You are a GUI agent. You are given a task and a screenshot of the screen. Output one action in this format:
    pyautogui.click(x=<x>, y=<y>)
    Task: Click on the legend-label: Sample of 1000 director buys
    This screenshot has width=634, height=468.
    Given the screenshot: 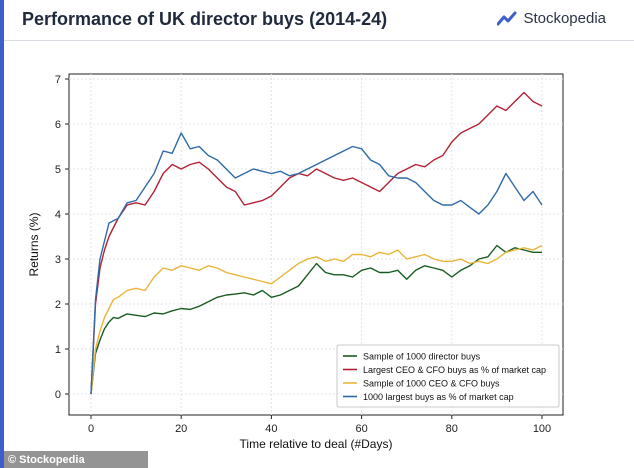 What is the action you would take?
    pyautogui.click(x=422, y=357)
    